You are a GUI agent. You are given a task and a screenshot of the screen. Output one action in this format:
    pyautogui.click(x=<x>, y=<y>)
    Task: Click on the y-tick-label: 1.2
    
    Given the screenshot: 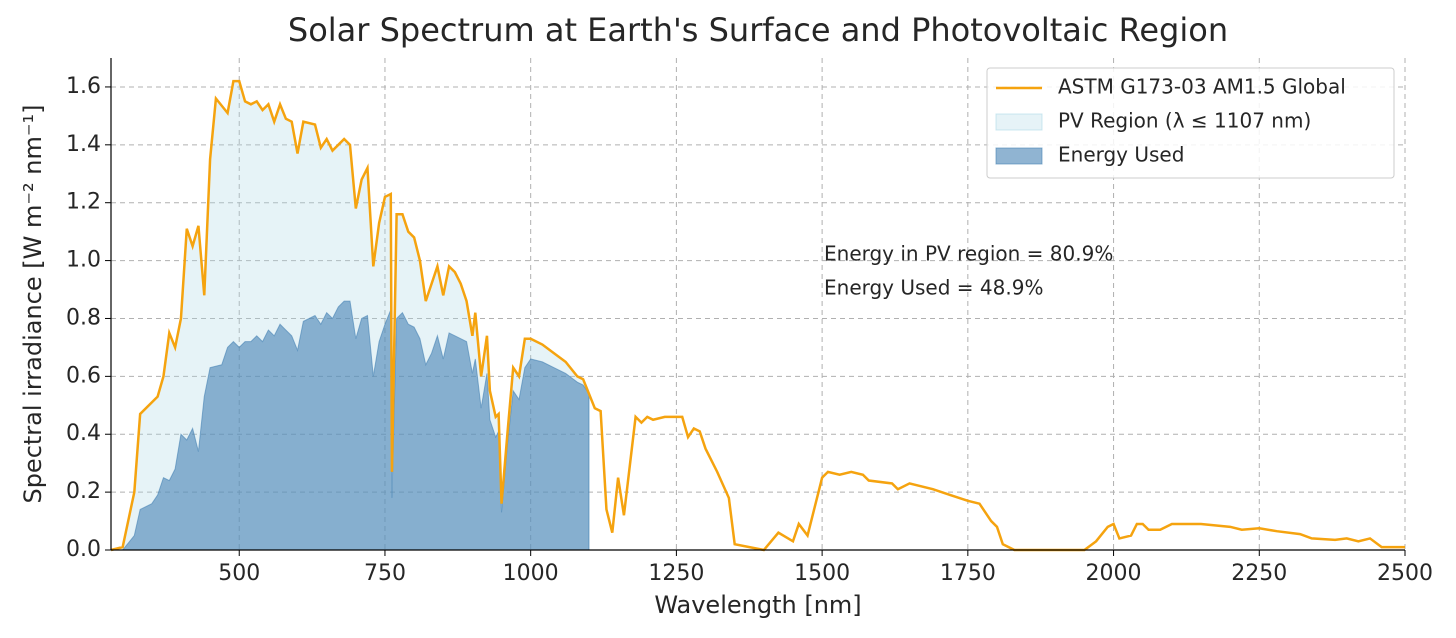 What is the action you would take?
    pyautogui.click(x=83, y=202)
    